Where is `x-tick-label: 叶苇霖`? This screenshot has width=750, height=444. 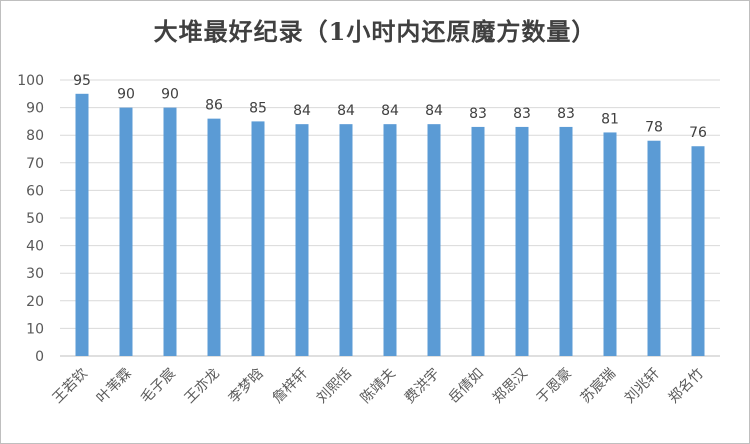
x-tick-label: 叶苇霖 is located at coordinates (114, 386).